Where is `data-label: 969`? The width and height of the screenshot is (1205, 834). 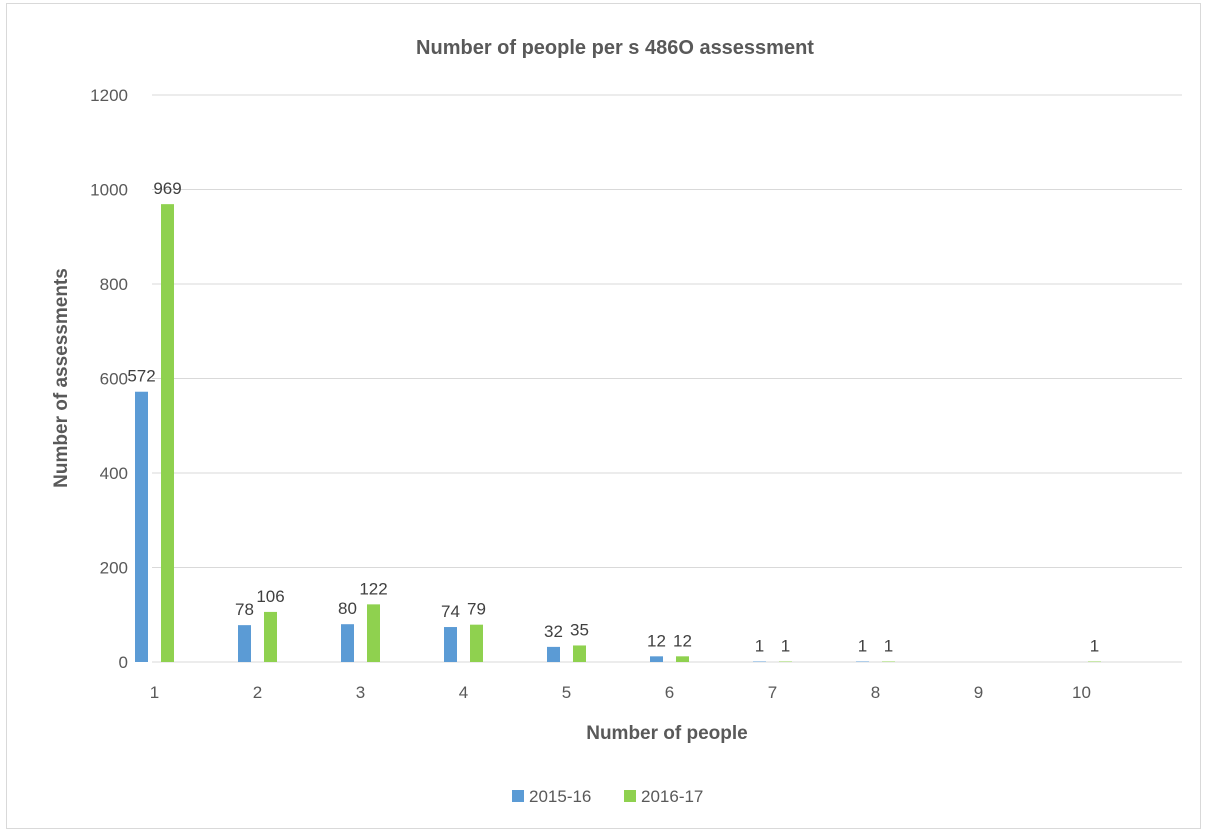 data-label: 969 is located at coordinates (167, 188).